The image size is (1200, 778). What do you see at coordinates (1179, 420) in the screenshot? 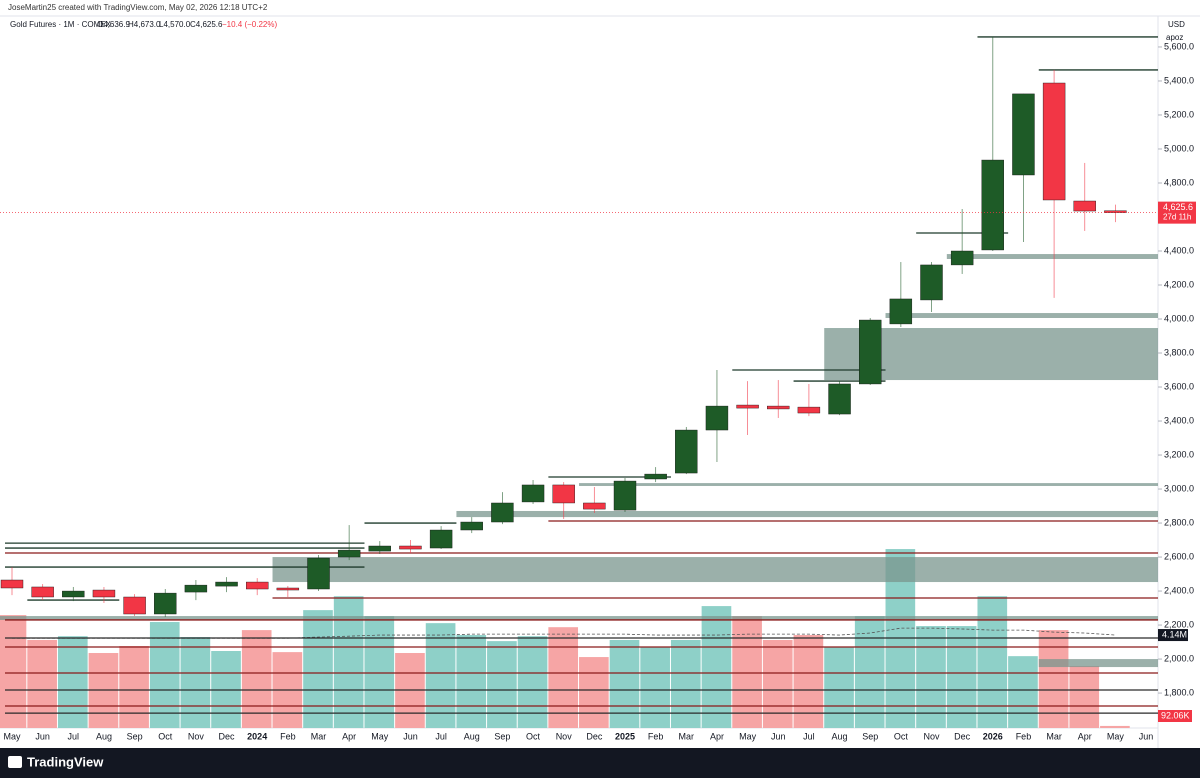
I see `y-tick-label: 3,400.0` at bounding box center [1179, 420].